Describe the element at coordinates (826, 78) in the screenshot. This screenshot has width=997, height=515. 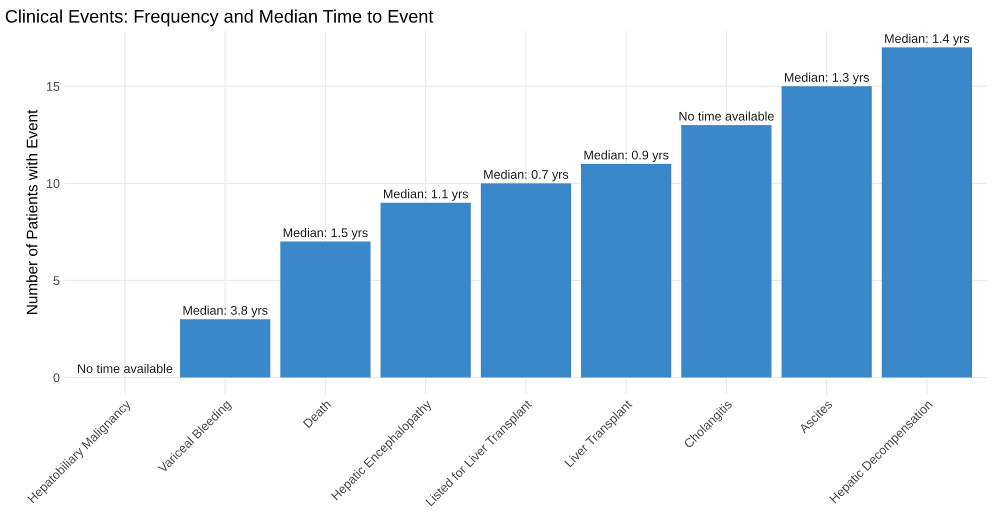
I see `annotation: Median: 1.3 yrs` at that location.